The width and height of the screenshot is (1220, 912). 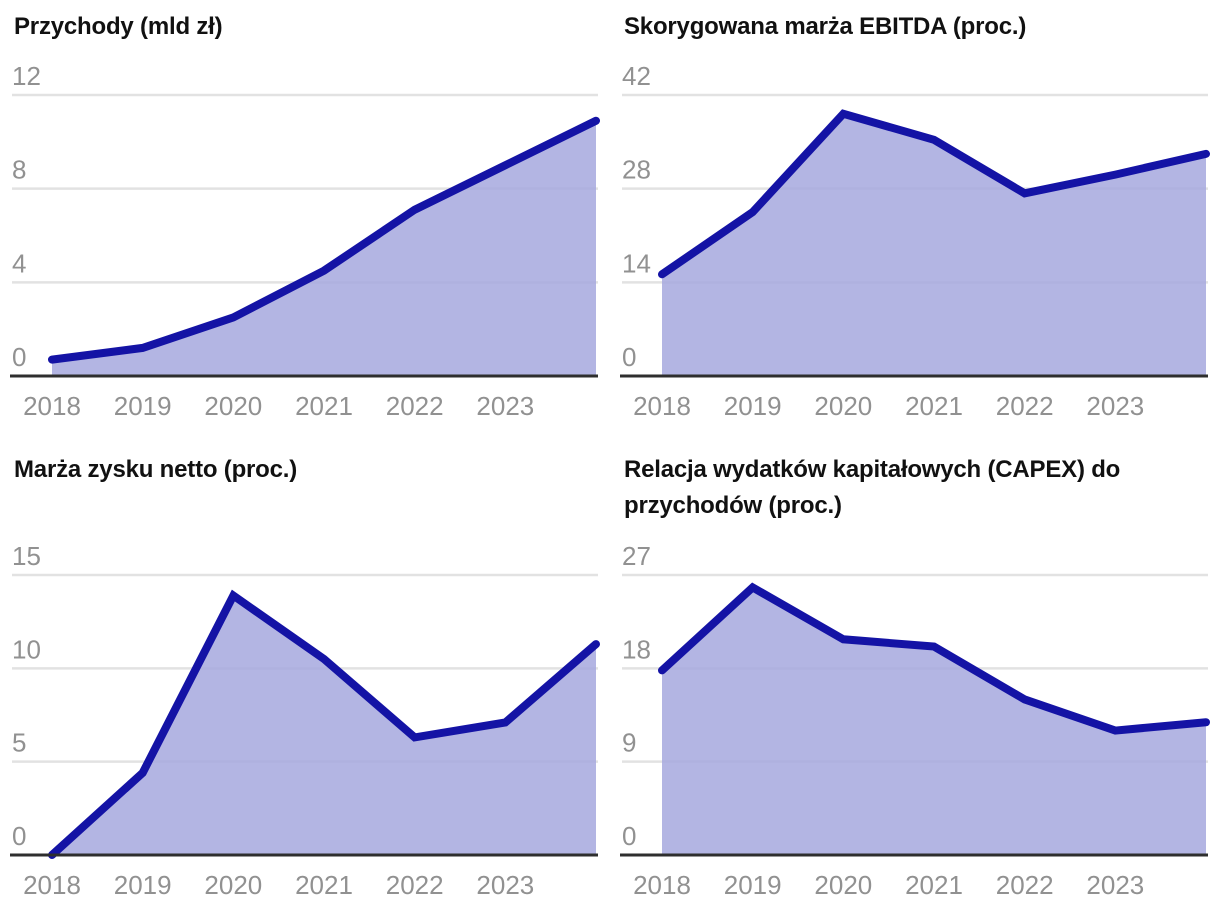 What do you see at coordinates (19, 170) in the screenshot?
I see `y-tick-label: 8` at bounding box center [19, 170].